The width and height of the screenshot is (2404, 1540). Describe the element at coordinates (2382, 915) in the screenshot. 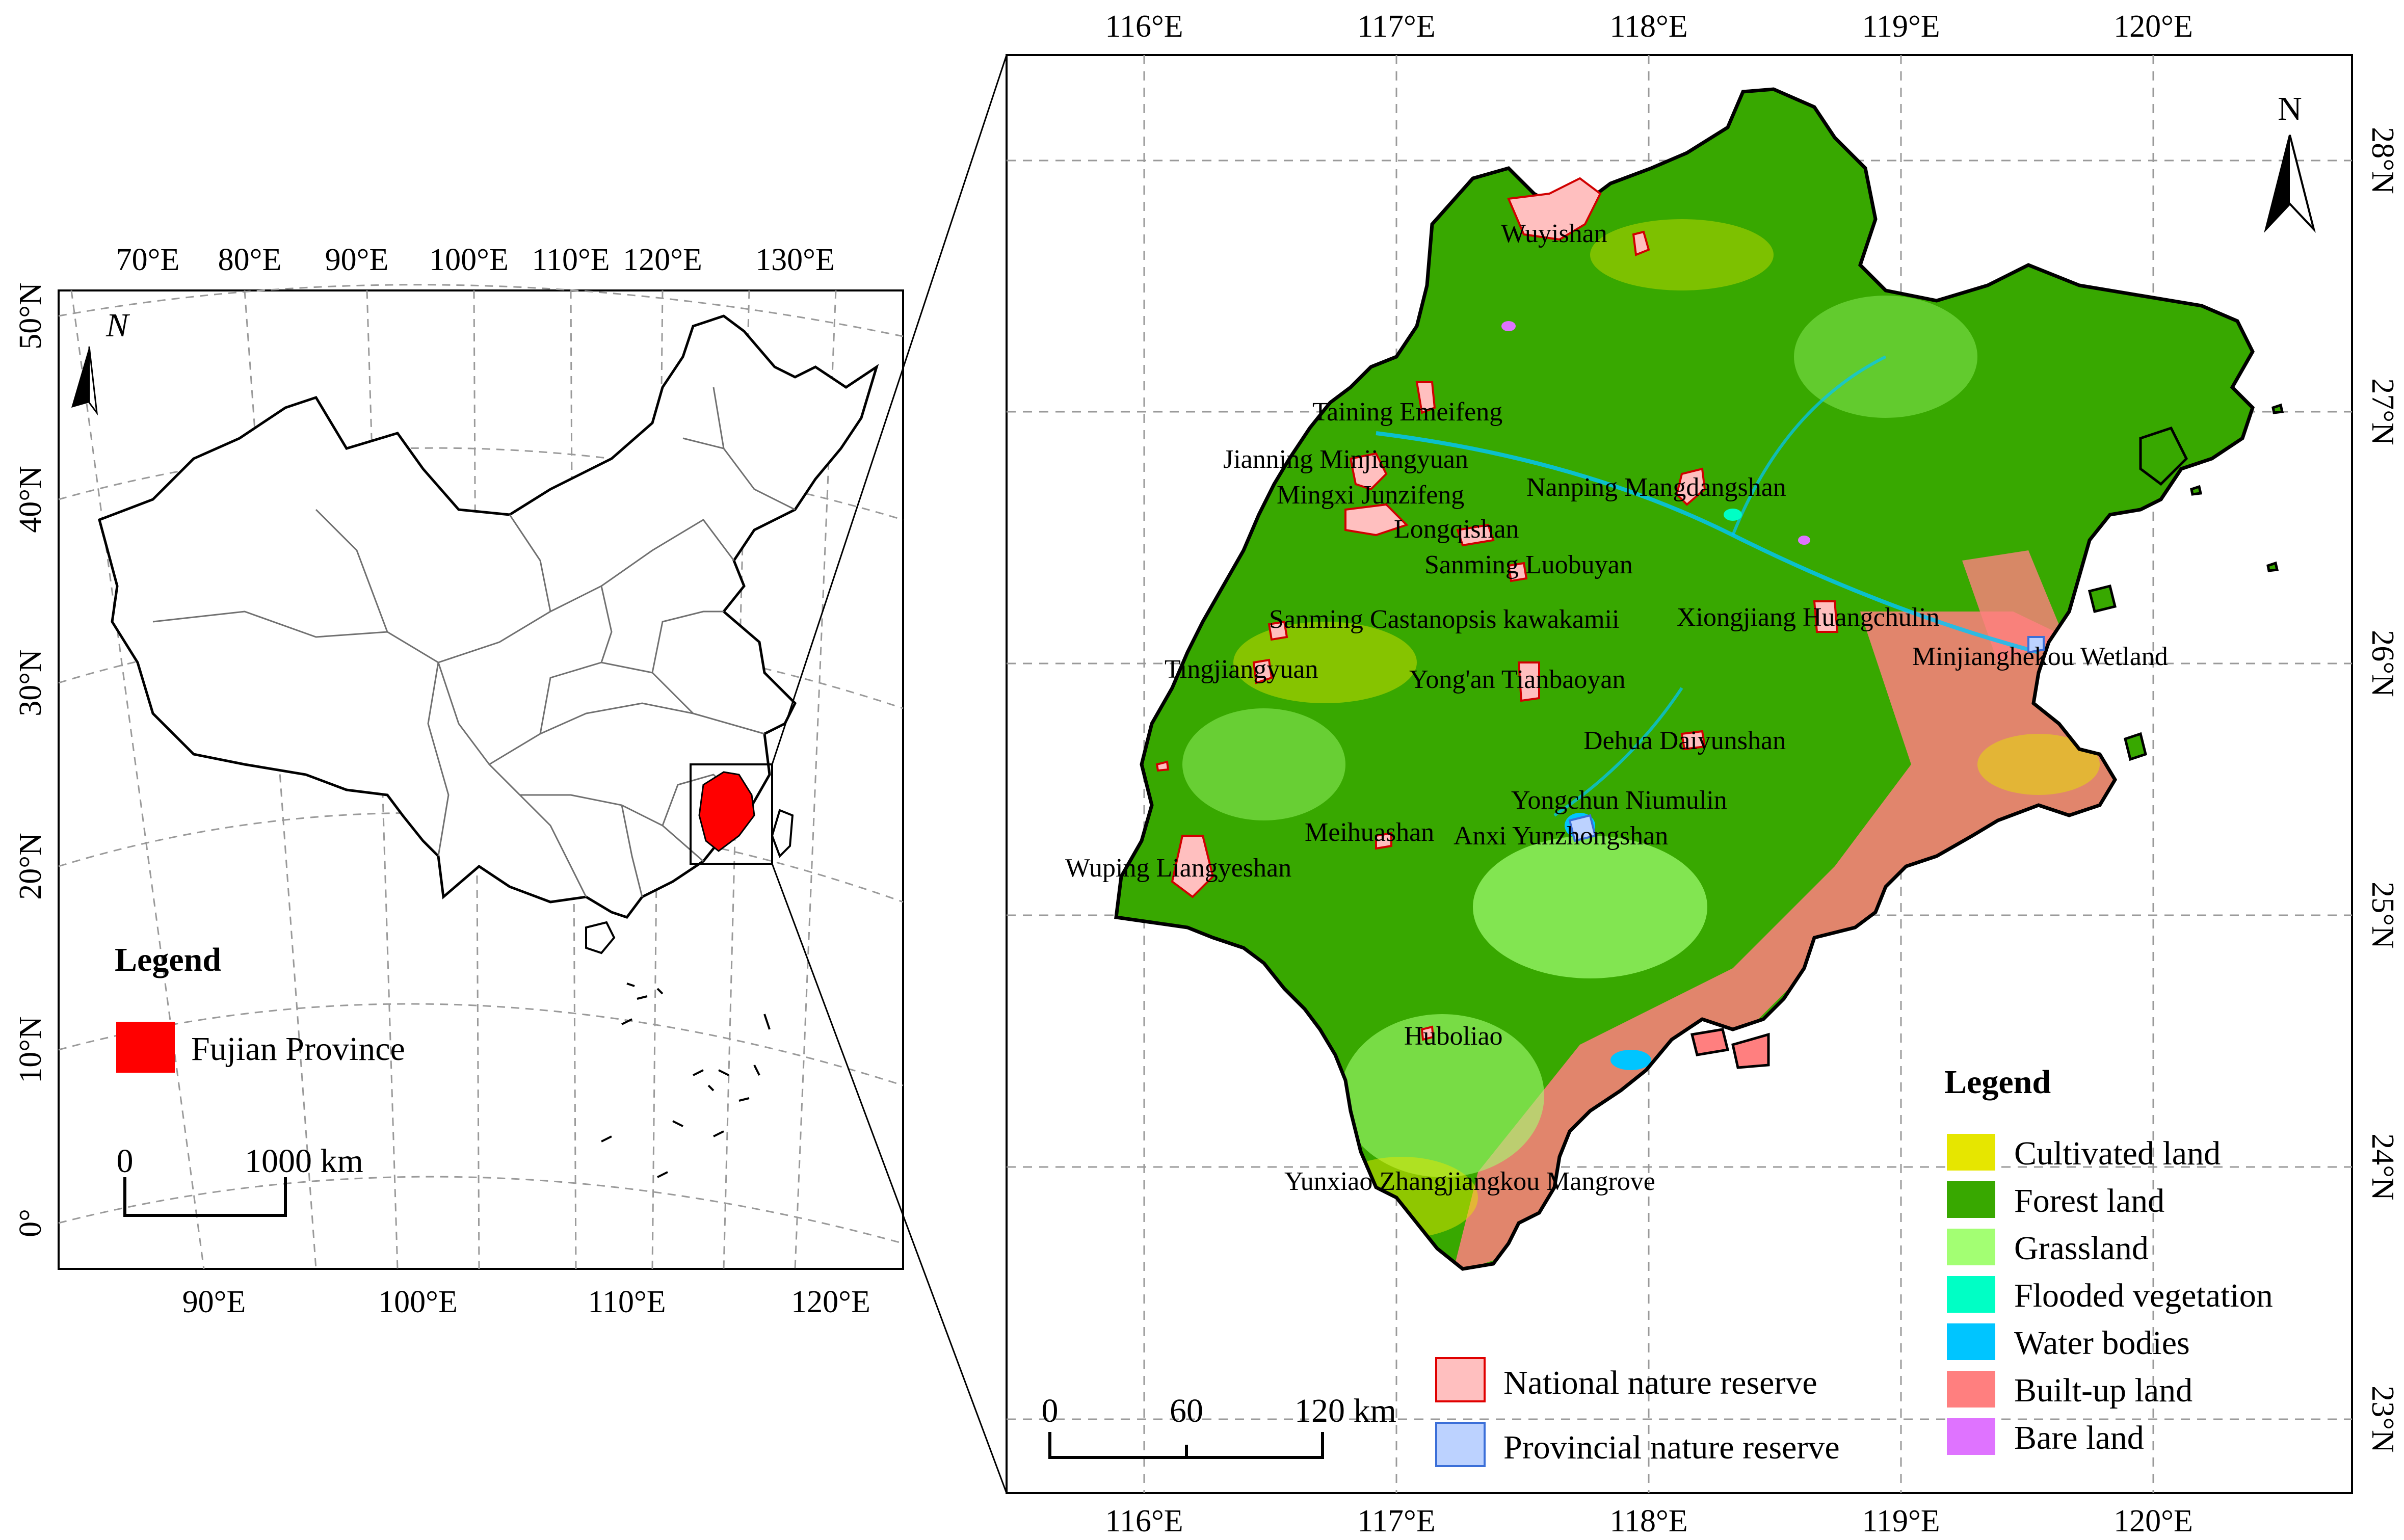

I see `detail-right-tick: 25°N` at that location.